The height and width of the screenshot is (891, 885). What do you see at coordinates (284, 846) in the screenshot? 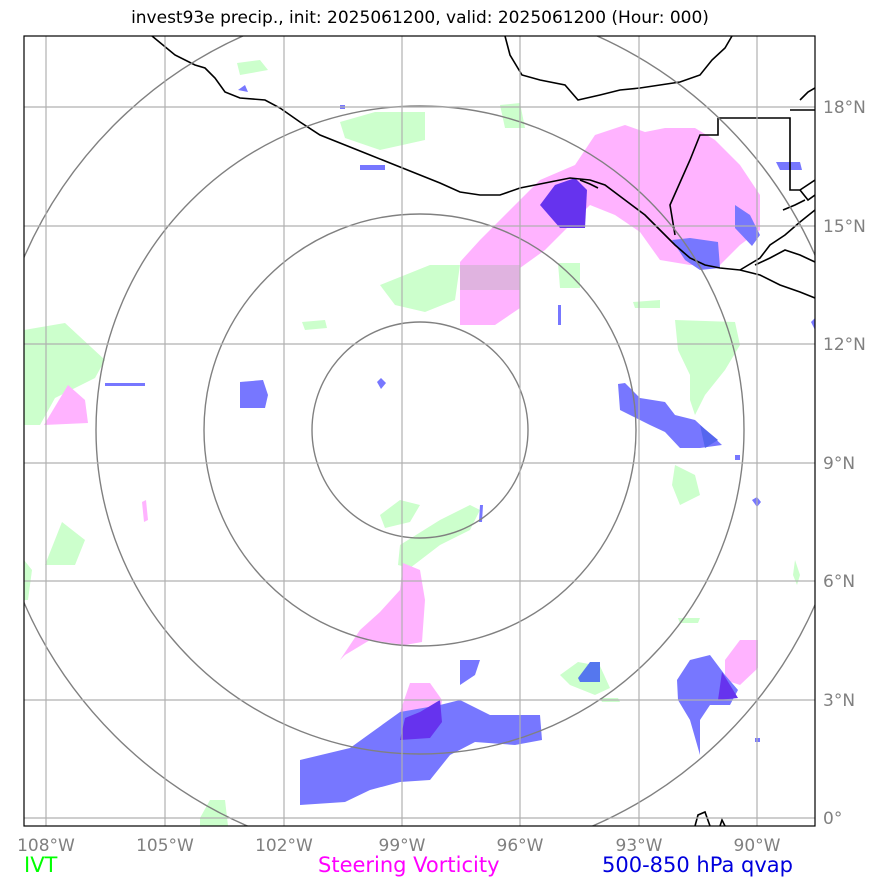
I see `x-tick-label: 102°W` at bounding box center [284, 846].